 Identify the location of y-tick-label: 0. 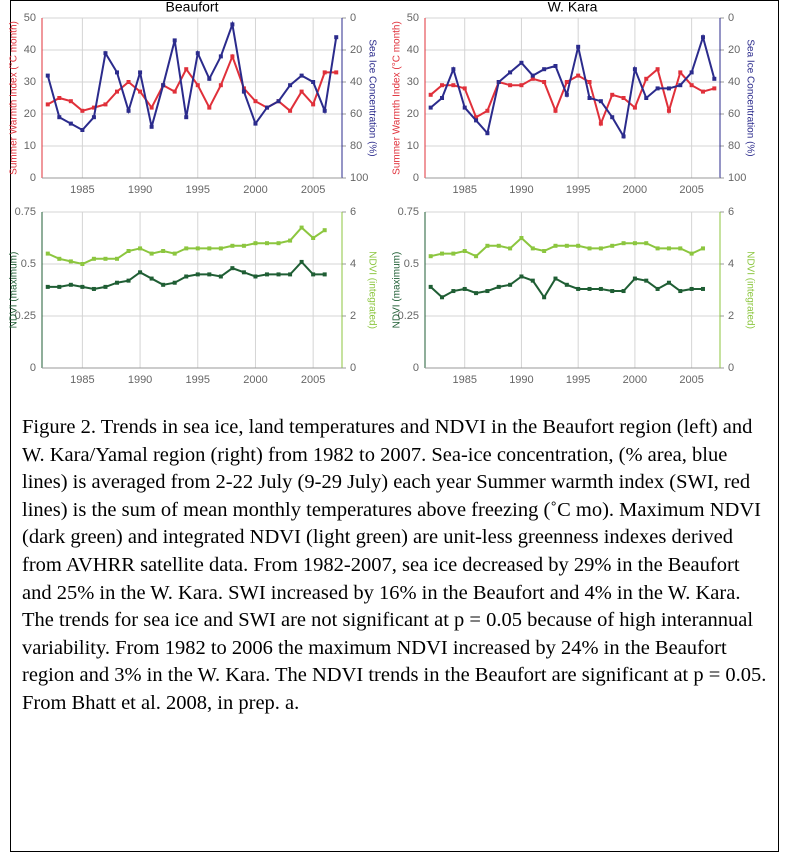
(416, 178).